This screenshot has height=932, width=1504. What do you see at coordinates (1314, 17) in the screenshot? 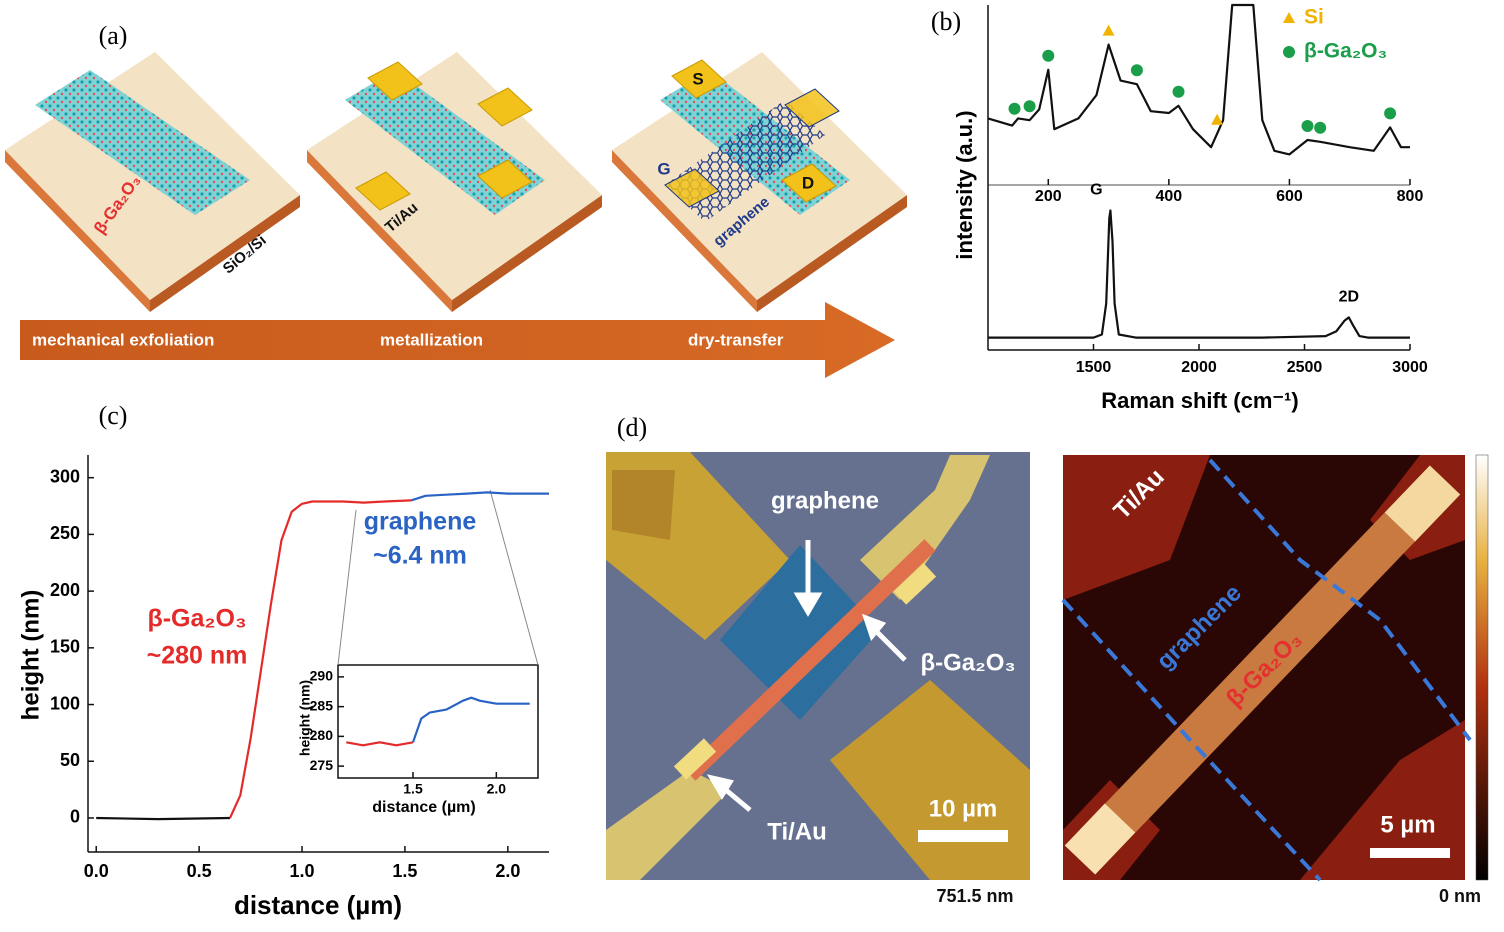
I see `legend-label: Si` at bounding box center [1314, 17].